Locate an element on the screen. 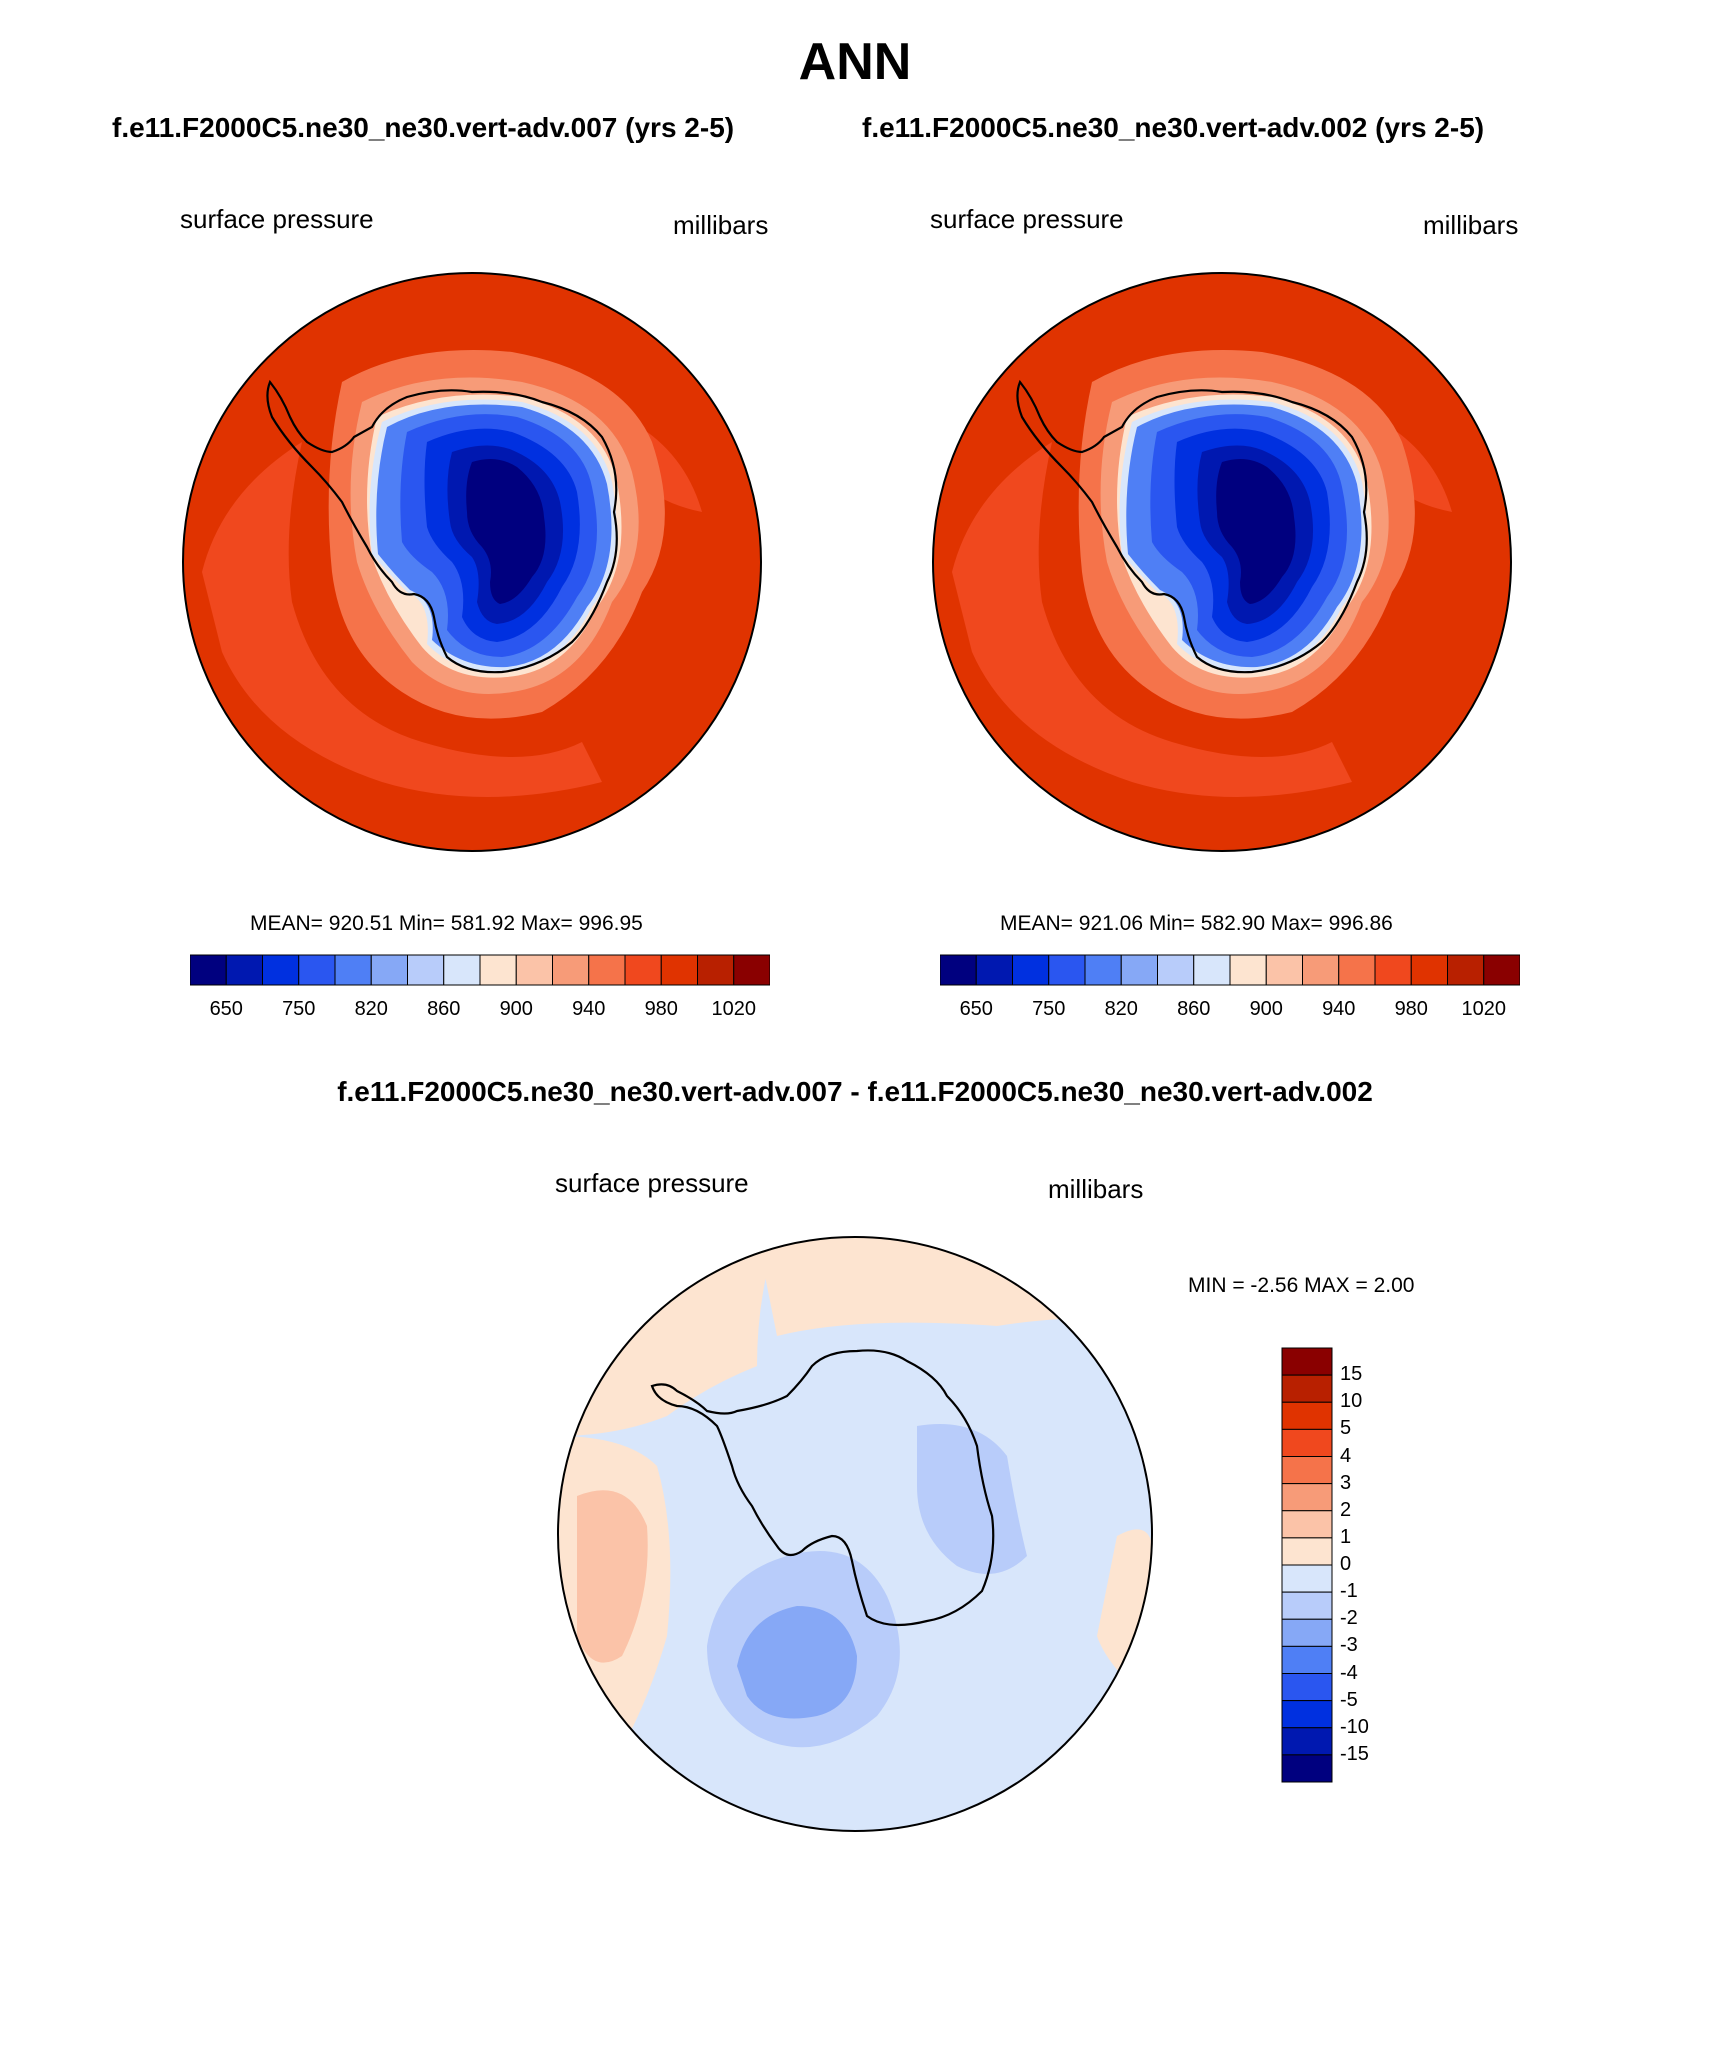 The width and height of the screenshot is (1710, 2061). diff-stats: MIN = -2.56 MAX = 2.00 is located at coordinates (1301, 1285).